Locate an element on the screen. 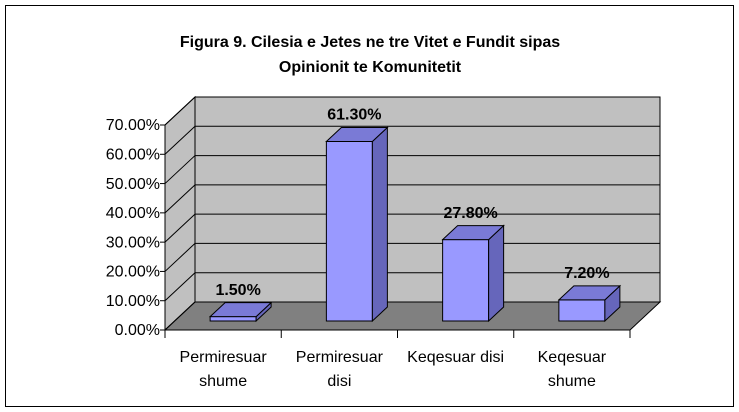 This screenshot has width=739, height=412. side-wall is located at coordinates (180, 213).